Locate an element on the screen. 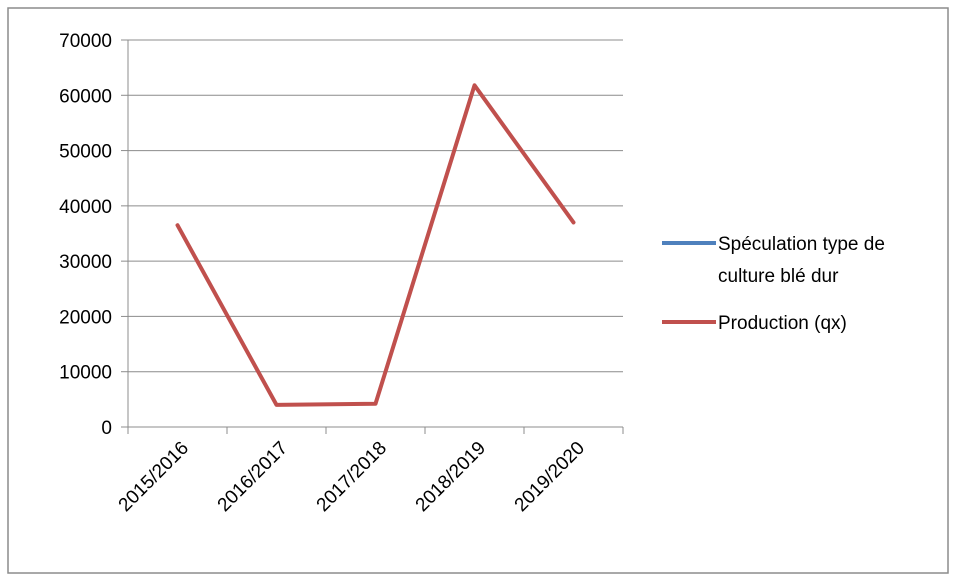  legend-label: culture blé dur is located at coordinates (778, 276).